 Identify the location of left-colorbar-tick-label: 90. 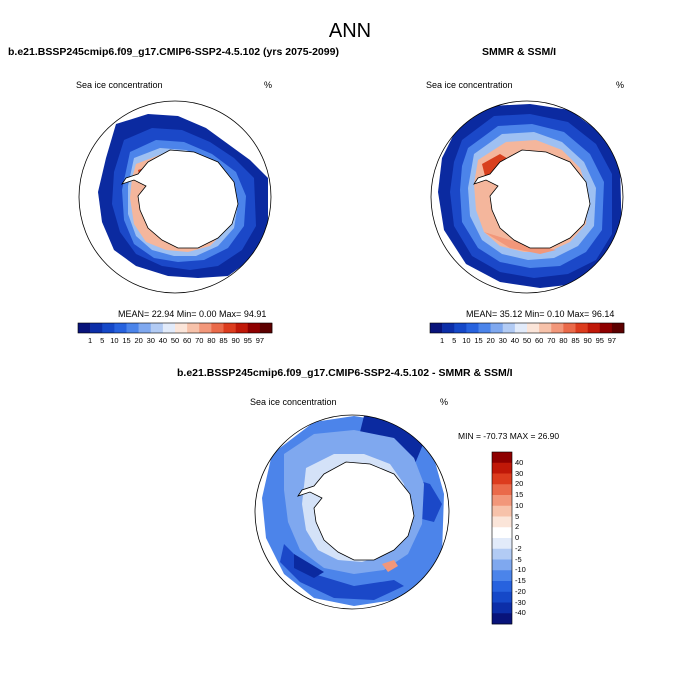
(235, 340).